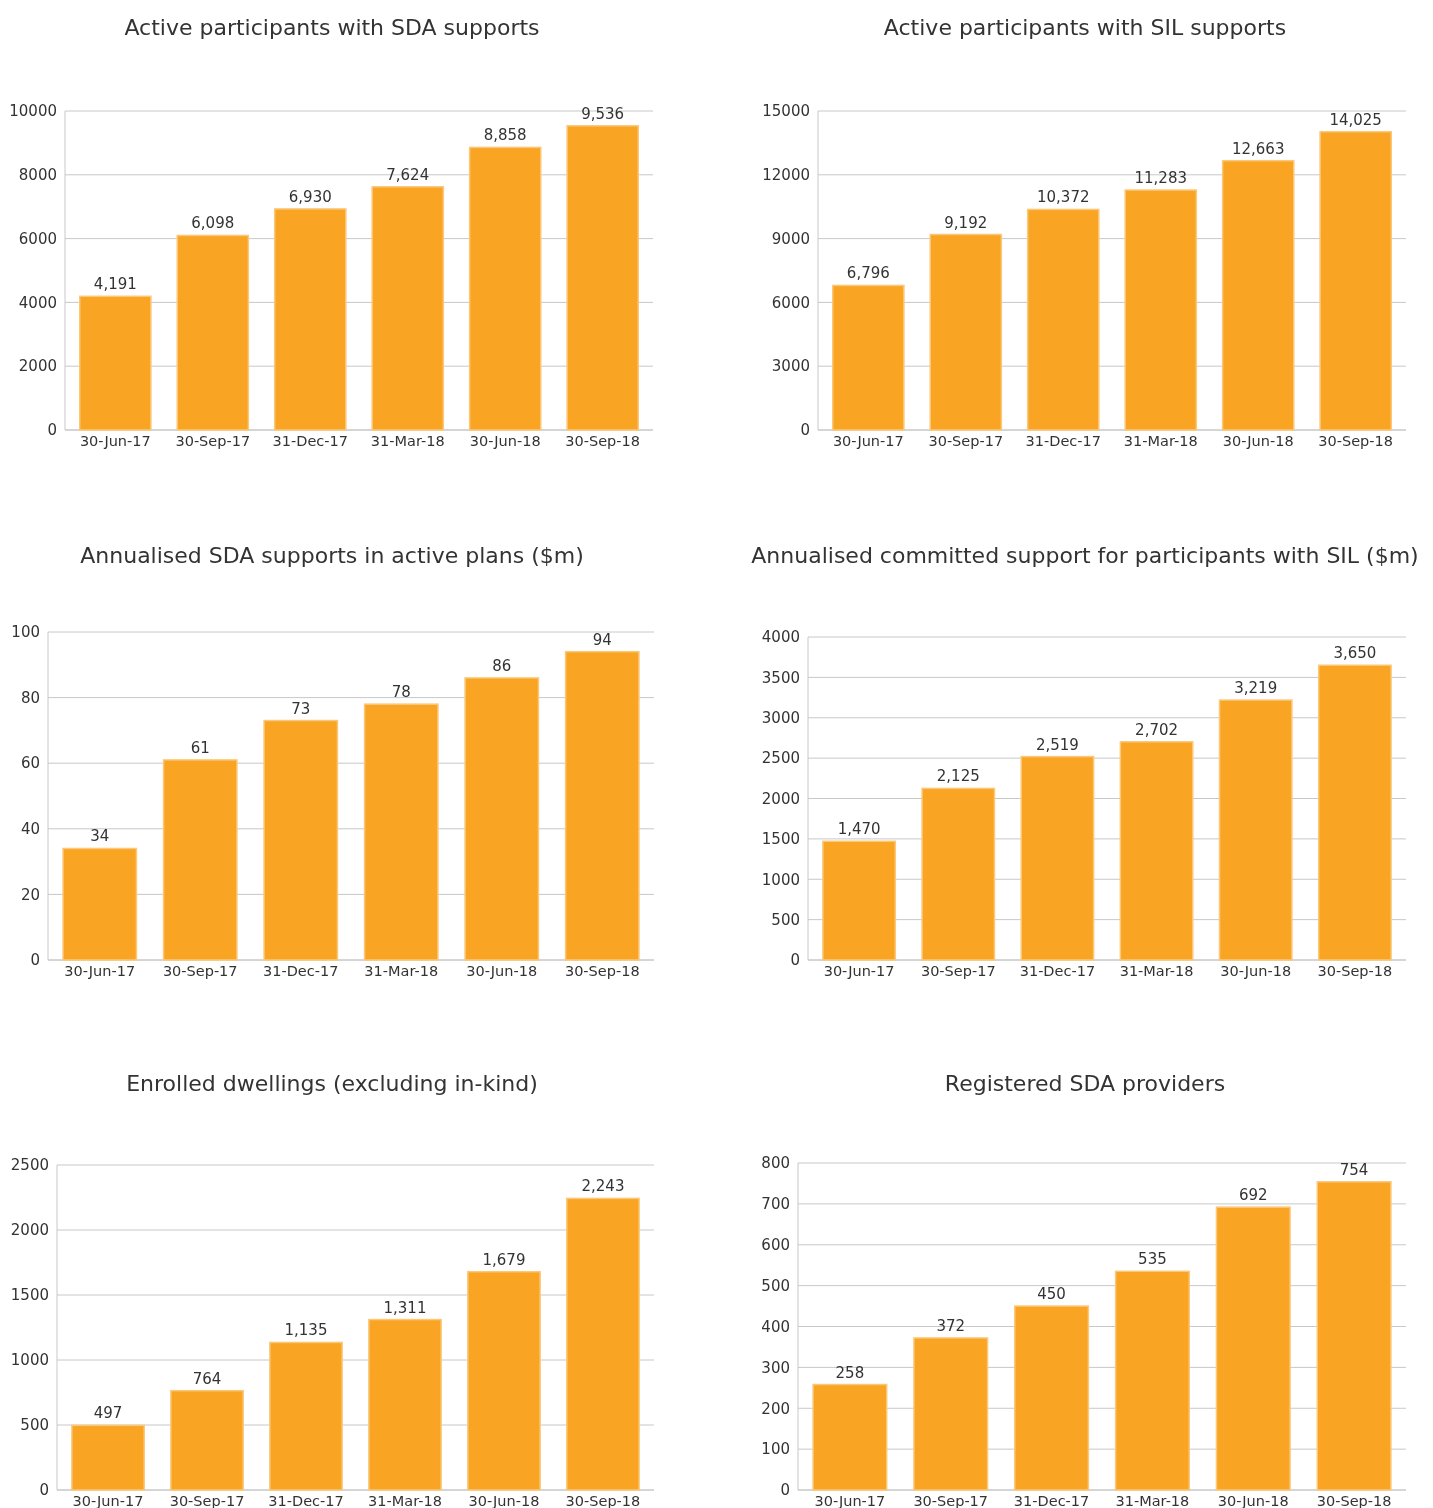 The width and height of the screenshot is (1433, 1508). What do you see at coordinates (1063, 197) in the screenshot?
I see `data-label: 10,372` at bounding box center [1063, 197].